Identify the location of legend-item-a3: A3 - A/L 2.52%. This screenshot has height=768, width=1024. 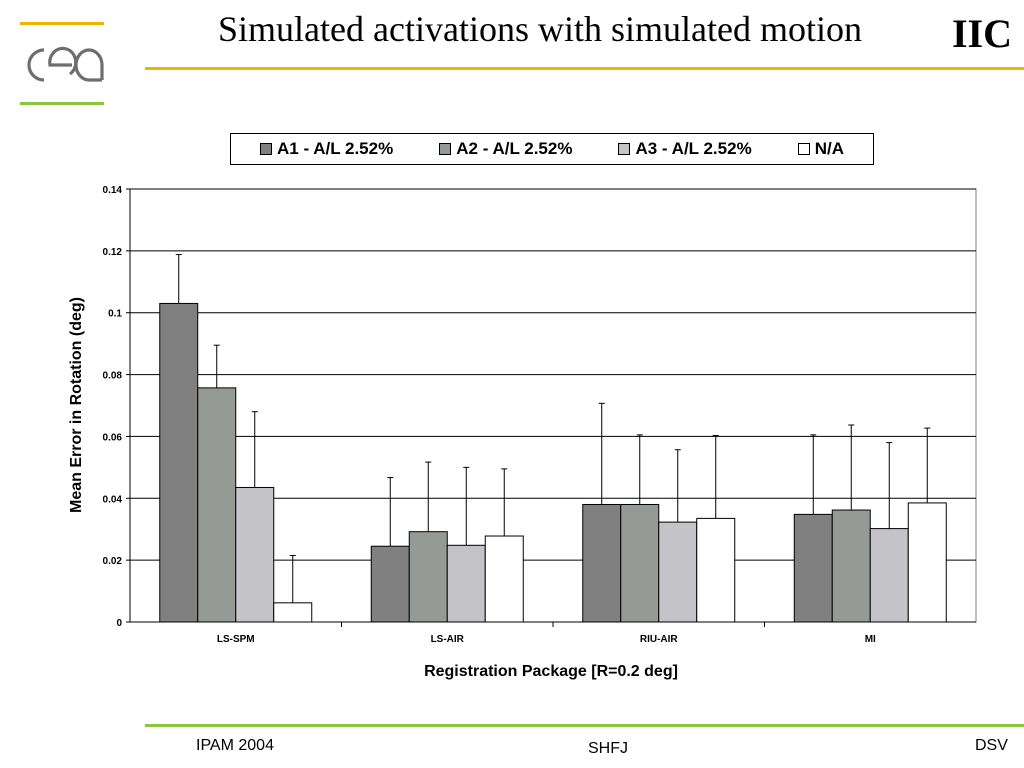
(685, 149).